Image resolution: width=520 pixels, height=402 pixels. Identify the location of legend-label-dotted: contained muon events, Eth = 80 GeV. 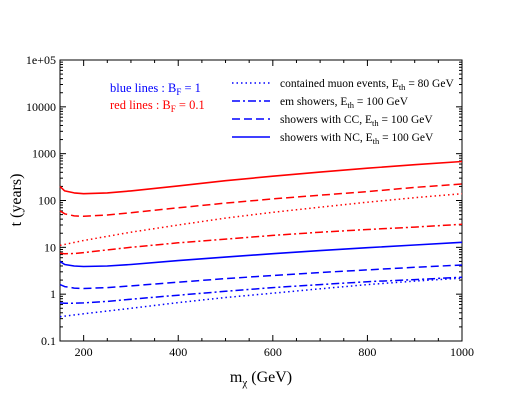
(367, 85).